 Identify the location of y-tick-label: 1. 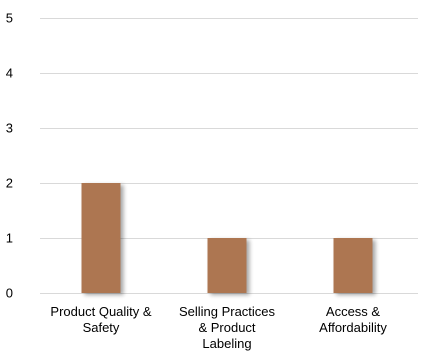
(9, 238).